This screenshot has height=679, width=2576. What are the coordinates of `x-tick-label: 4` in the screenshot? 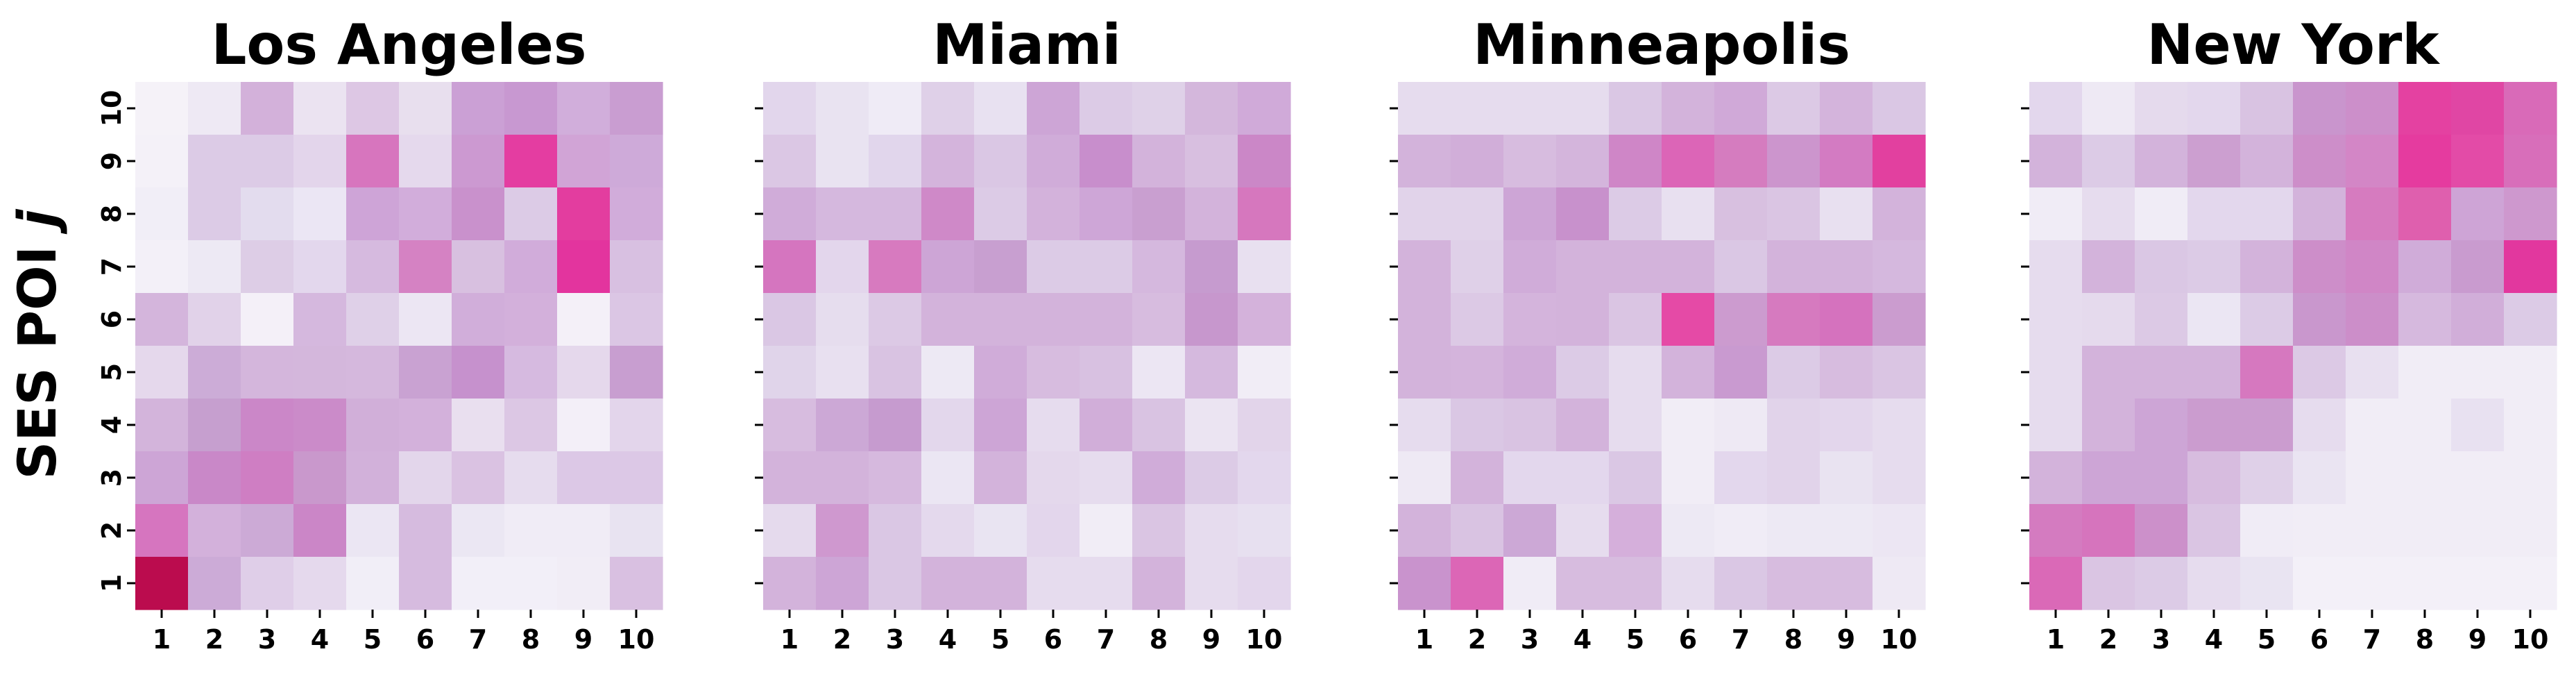 It's located at (2214, 639).